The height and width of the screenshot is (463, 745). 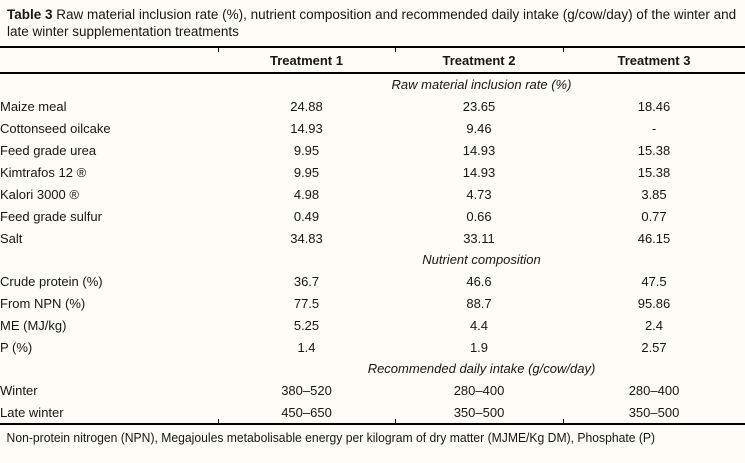 I want to click on value-cell: 34.83, so click(x=306, y=238).